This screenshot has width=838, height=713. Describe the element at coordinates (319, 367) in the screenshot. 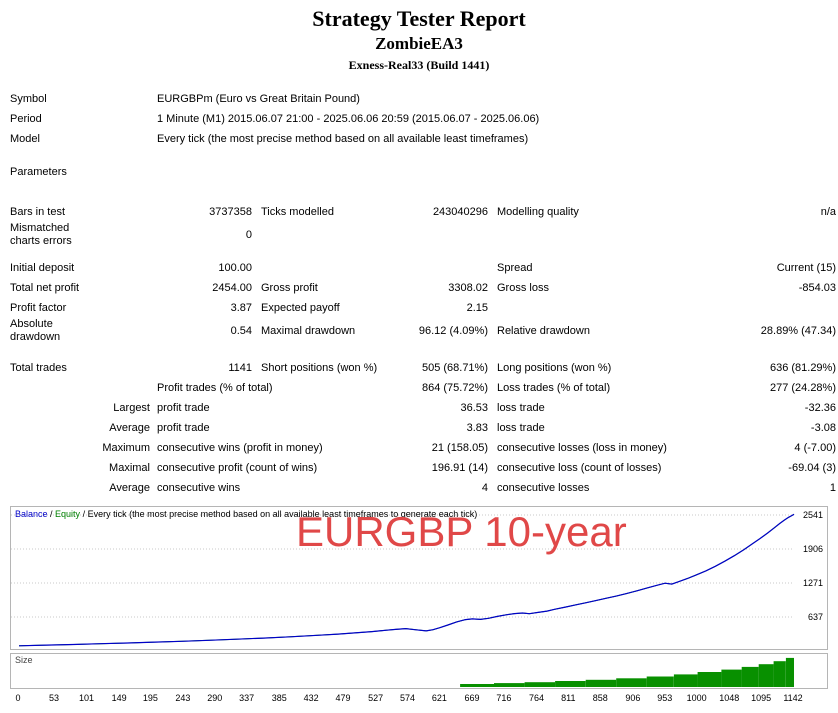

I see `stat-label: Short positions (won %)` at that location.